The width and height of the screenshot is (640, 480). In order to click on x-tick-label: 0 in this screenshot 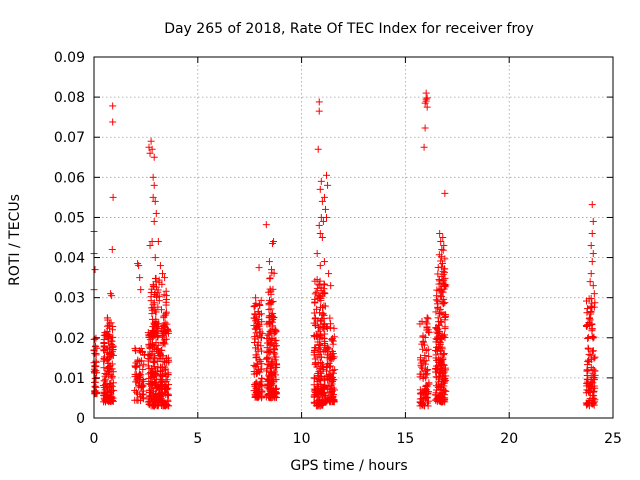, I will do `click(94, 439)`.